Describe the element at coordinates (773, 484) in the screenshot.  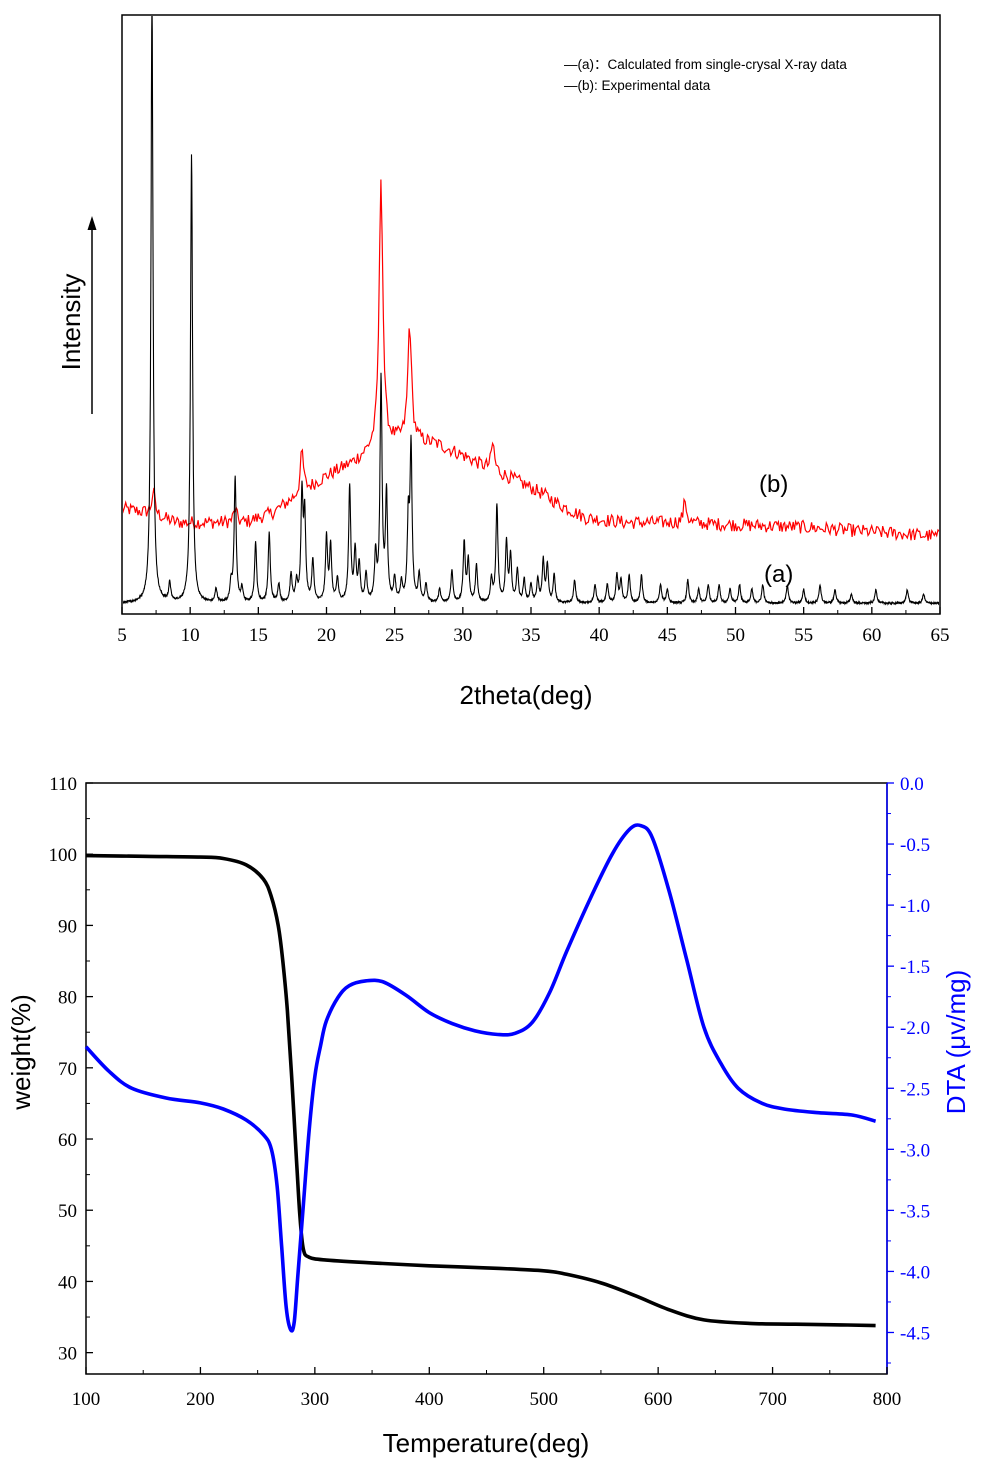
I see `xrd-curve-label-b: (b)` at that location.